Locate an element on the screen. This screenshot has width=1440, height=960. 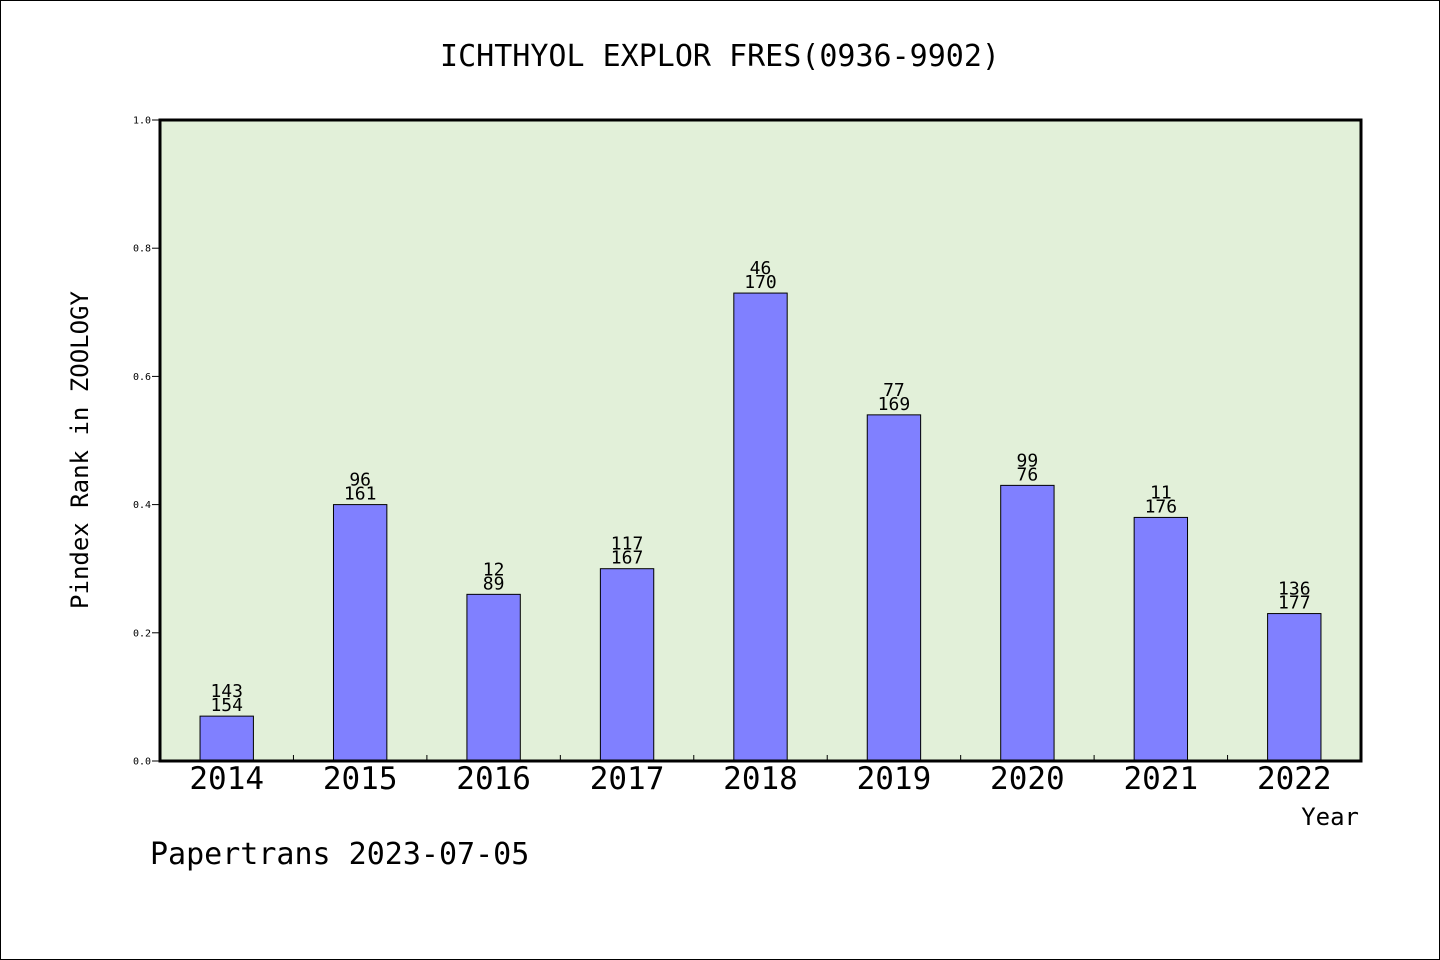
bar-label-top: 136 is located at coordinates (1294, 589).